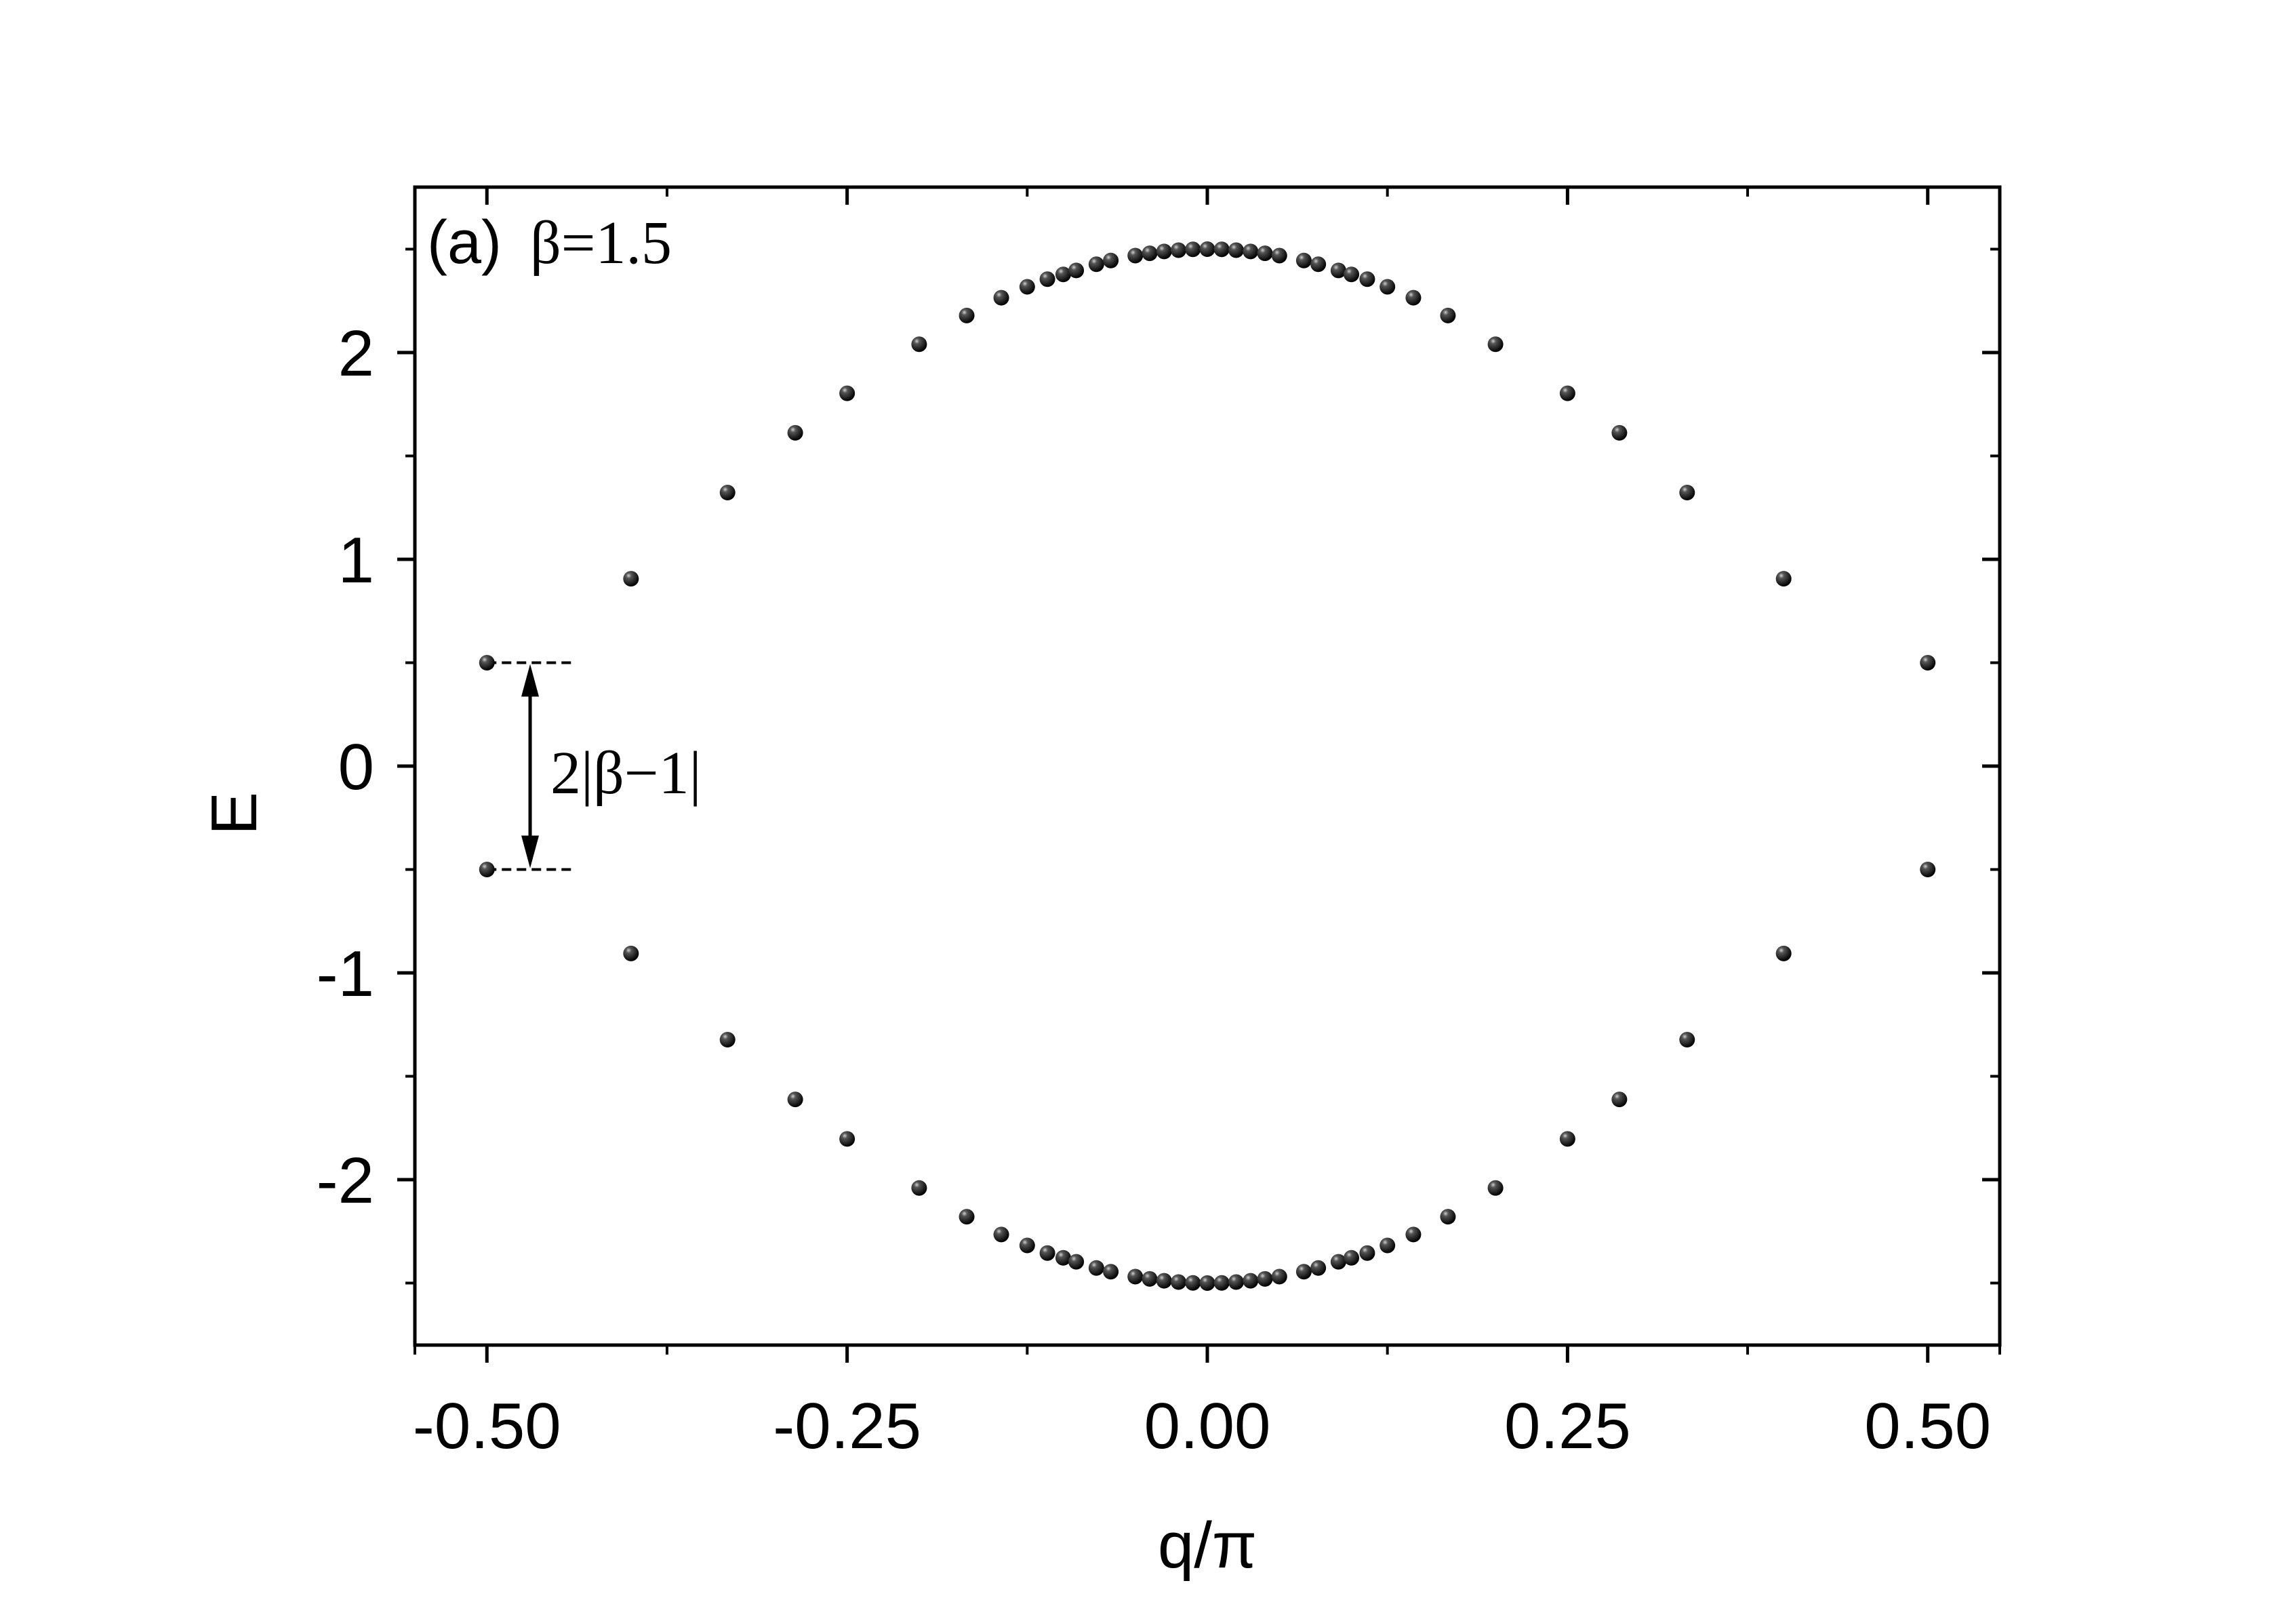  What do you see at coordinates (1567, 1426) in the screenshot?
I see `x-tick-label: 0.25` at bounding box center [1567, 1426].